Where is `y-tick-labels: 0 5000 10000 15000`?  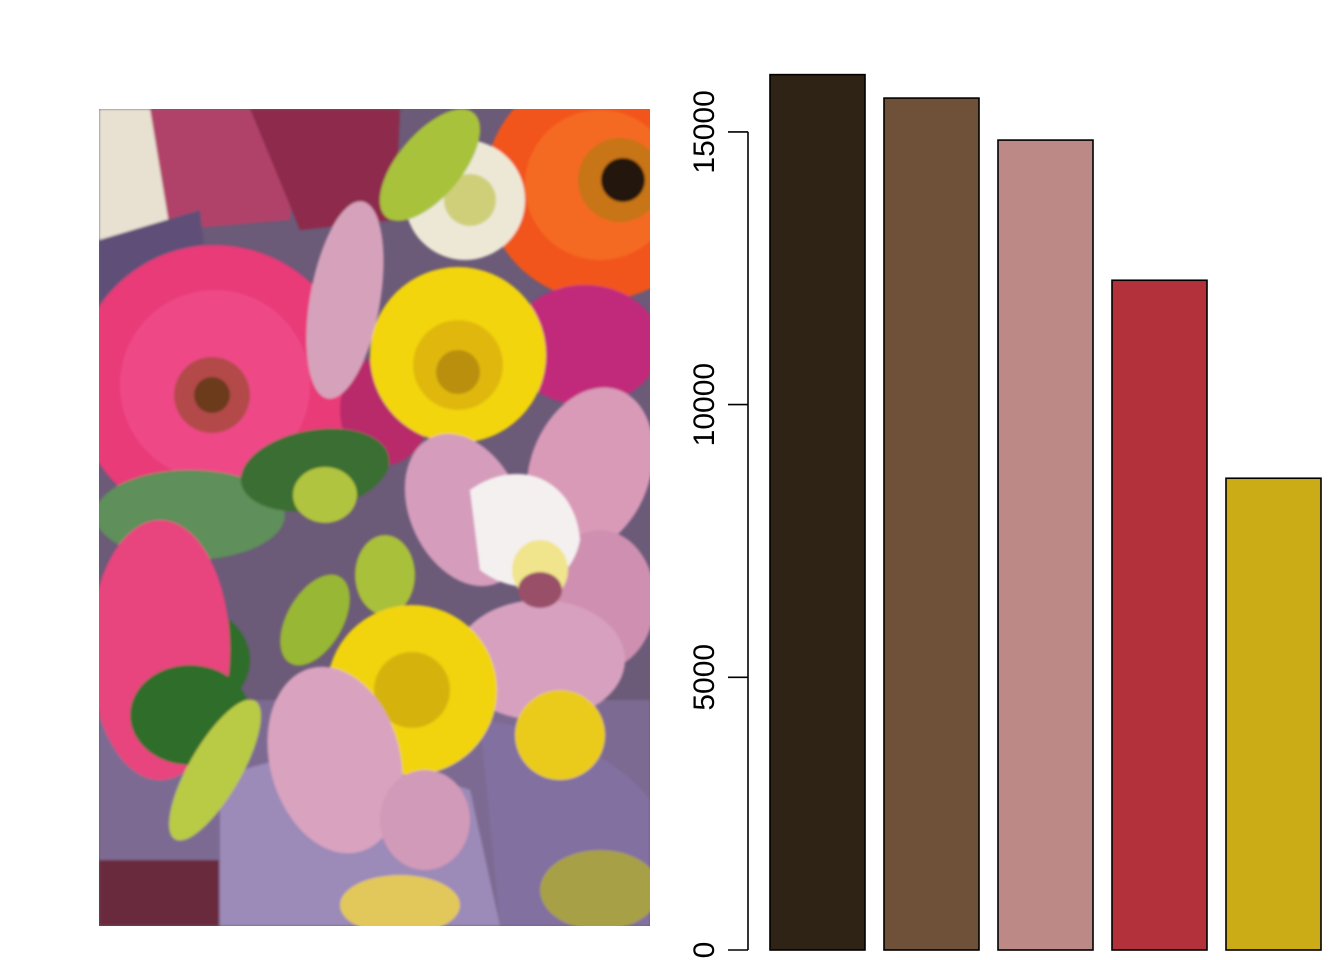
y-tick-labels: 0 5000 10000 15000 is located at coordinates (704, 524).